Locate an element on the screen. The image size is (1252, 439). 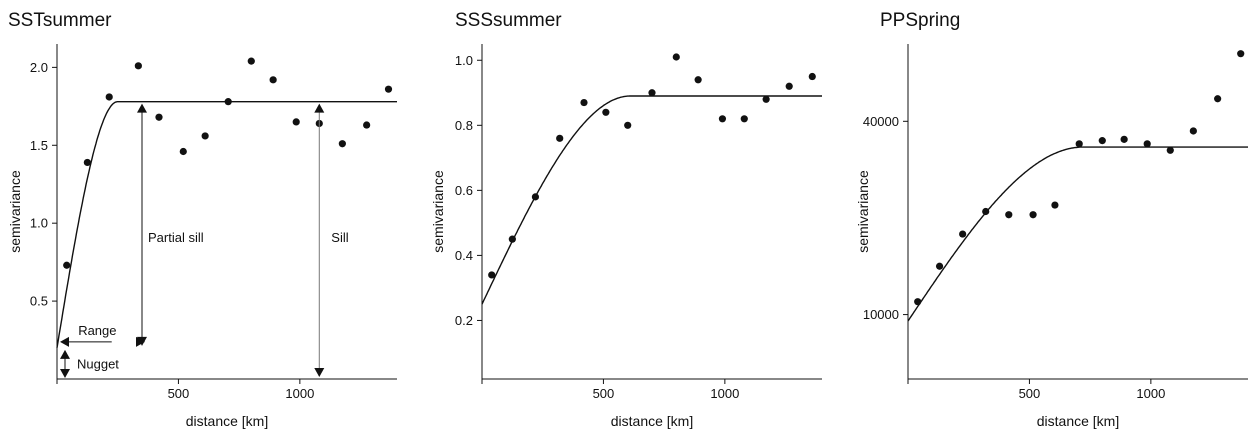
range-label: Range is located at coordinates (97, 330).